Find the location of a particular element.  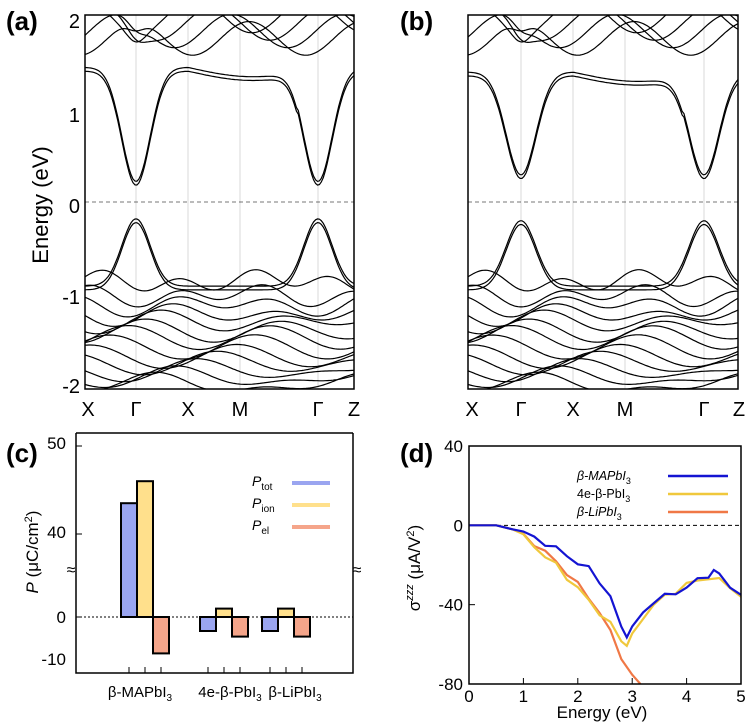

panel-d-ytick: -40 is located at coordinates (450, 605).